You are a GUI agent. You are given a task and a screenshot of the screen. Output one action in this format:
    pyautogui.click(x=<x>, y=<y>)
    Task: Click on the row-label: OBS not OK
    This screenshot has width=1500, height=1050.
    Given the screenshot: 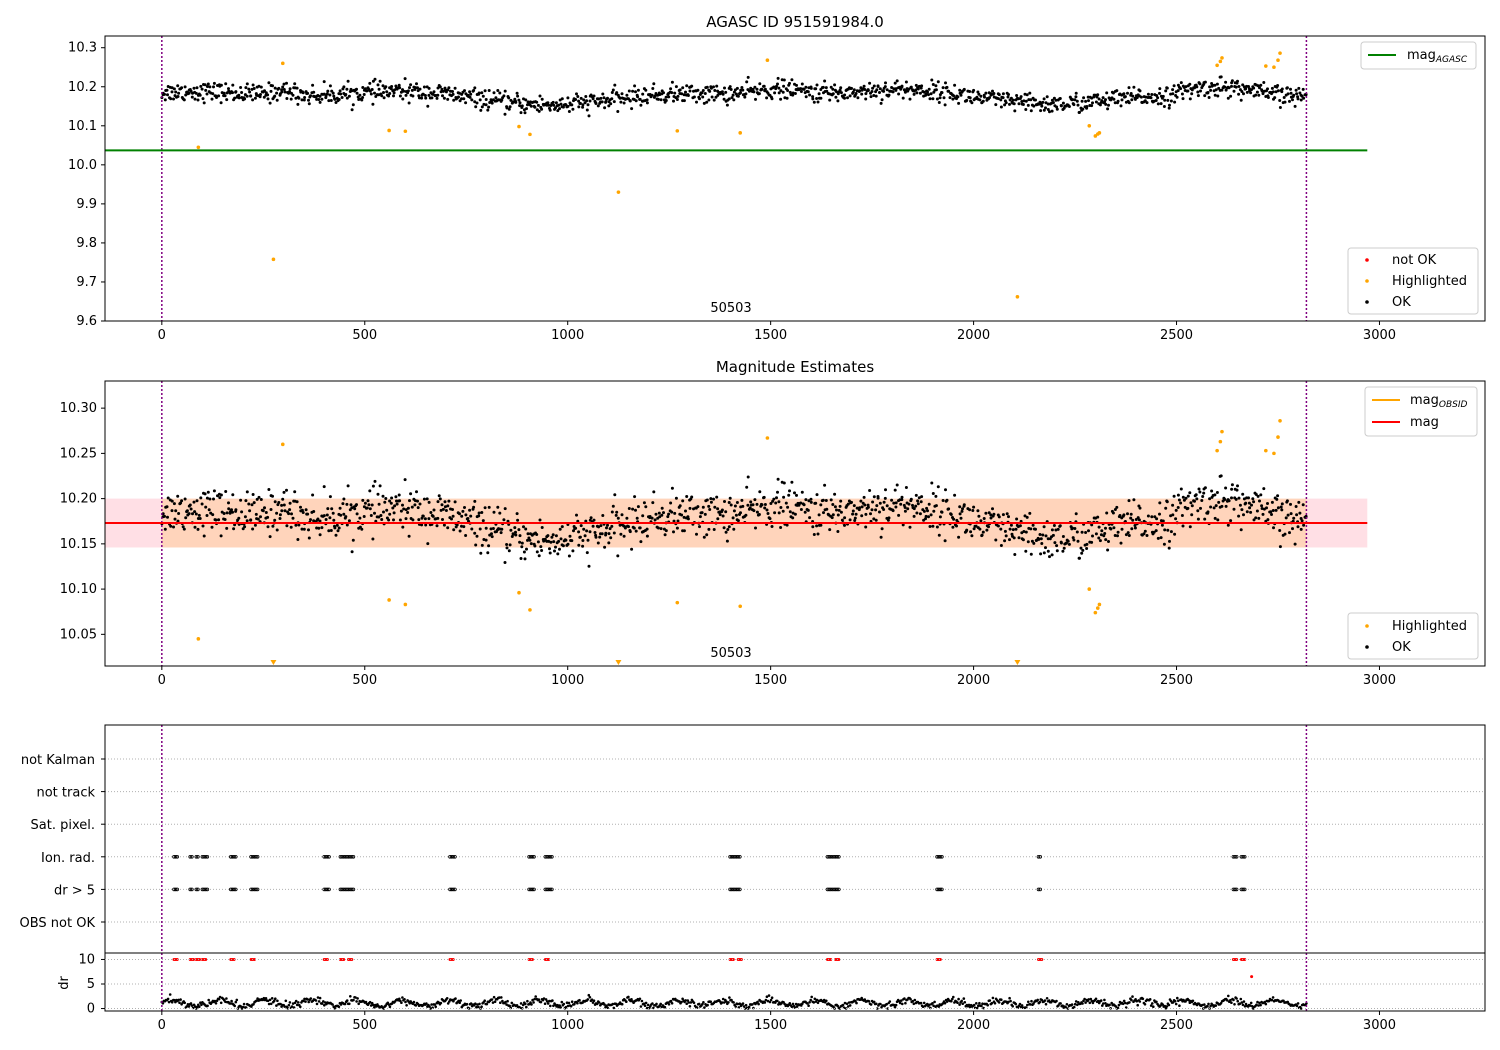 What is the action you would take?
    pyautogui.click(x=58, y=923)
    